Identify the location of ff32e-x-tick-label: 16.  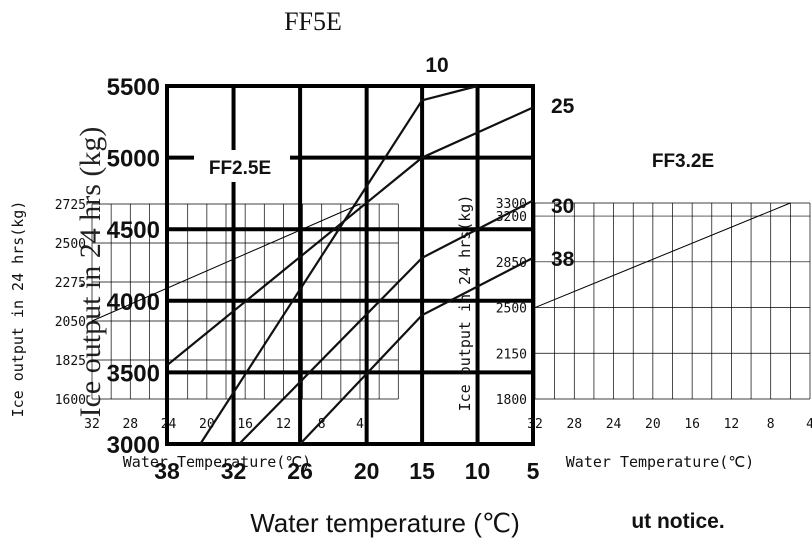
(692, 424).